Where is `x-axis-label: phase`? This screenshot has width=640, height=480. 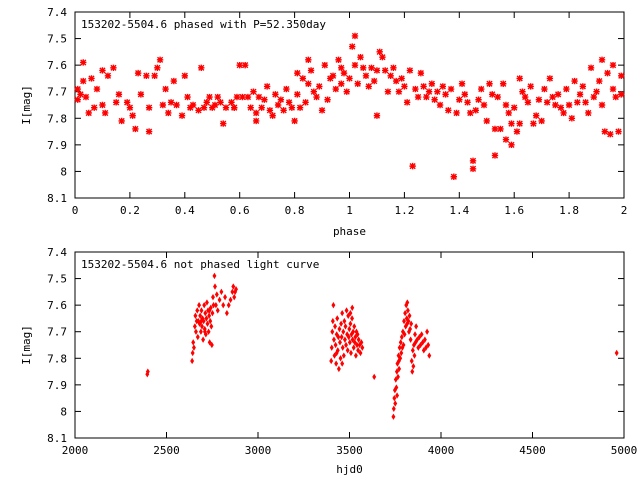
x-axis-label: phase is located at coordinates (349, 231).